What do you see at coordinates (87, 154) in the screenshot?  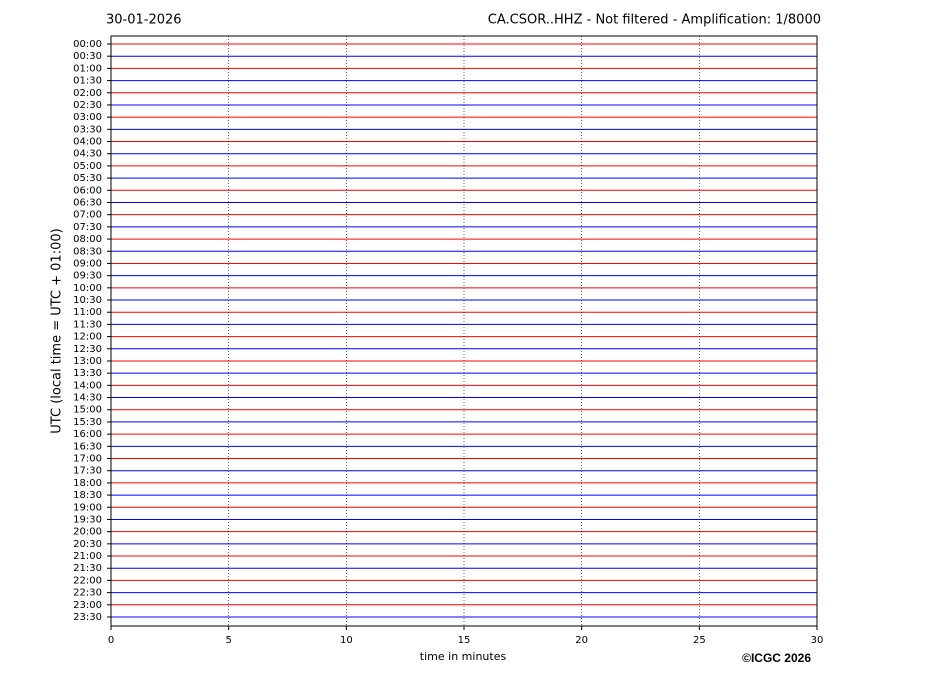 I see `y-tick-label: 04:30` at bounding box center [87, 154].